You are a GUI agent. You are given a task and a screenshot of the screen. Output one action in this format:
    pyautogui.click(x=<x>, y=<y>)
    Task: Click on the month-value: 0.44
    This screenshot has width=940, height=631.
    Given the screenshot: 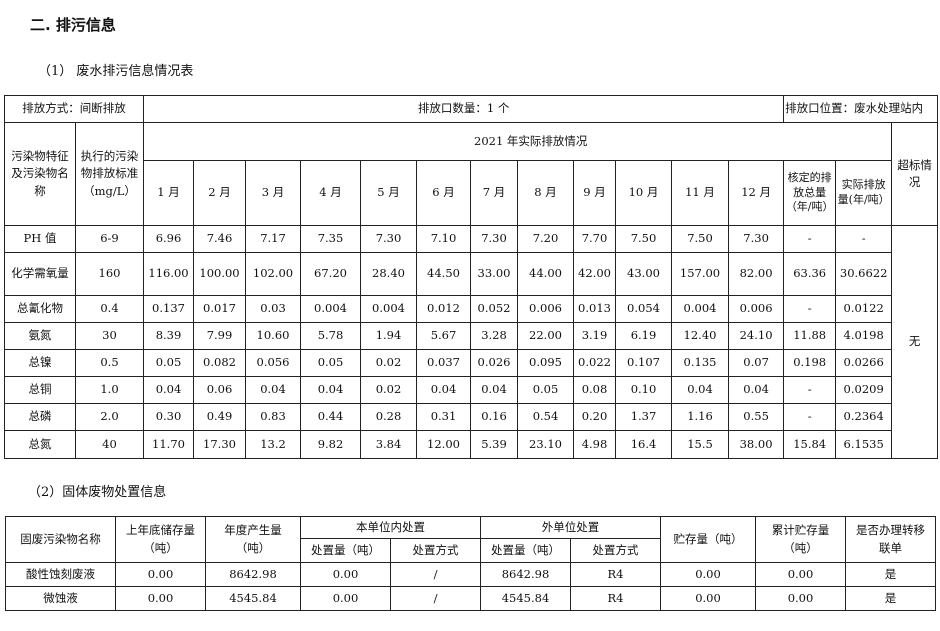 What is the action you would take?
    pyautogui.click(x=330, y=417)
    